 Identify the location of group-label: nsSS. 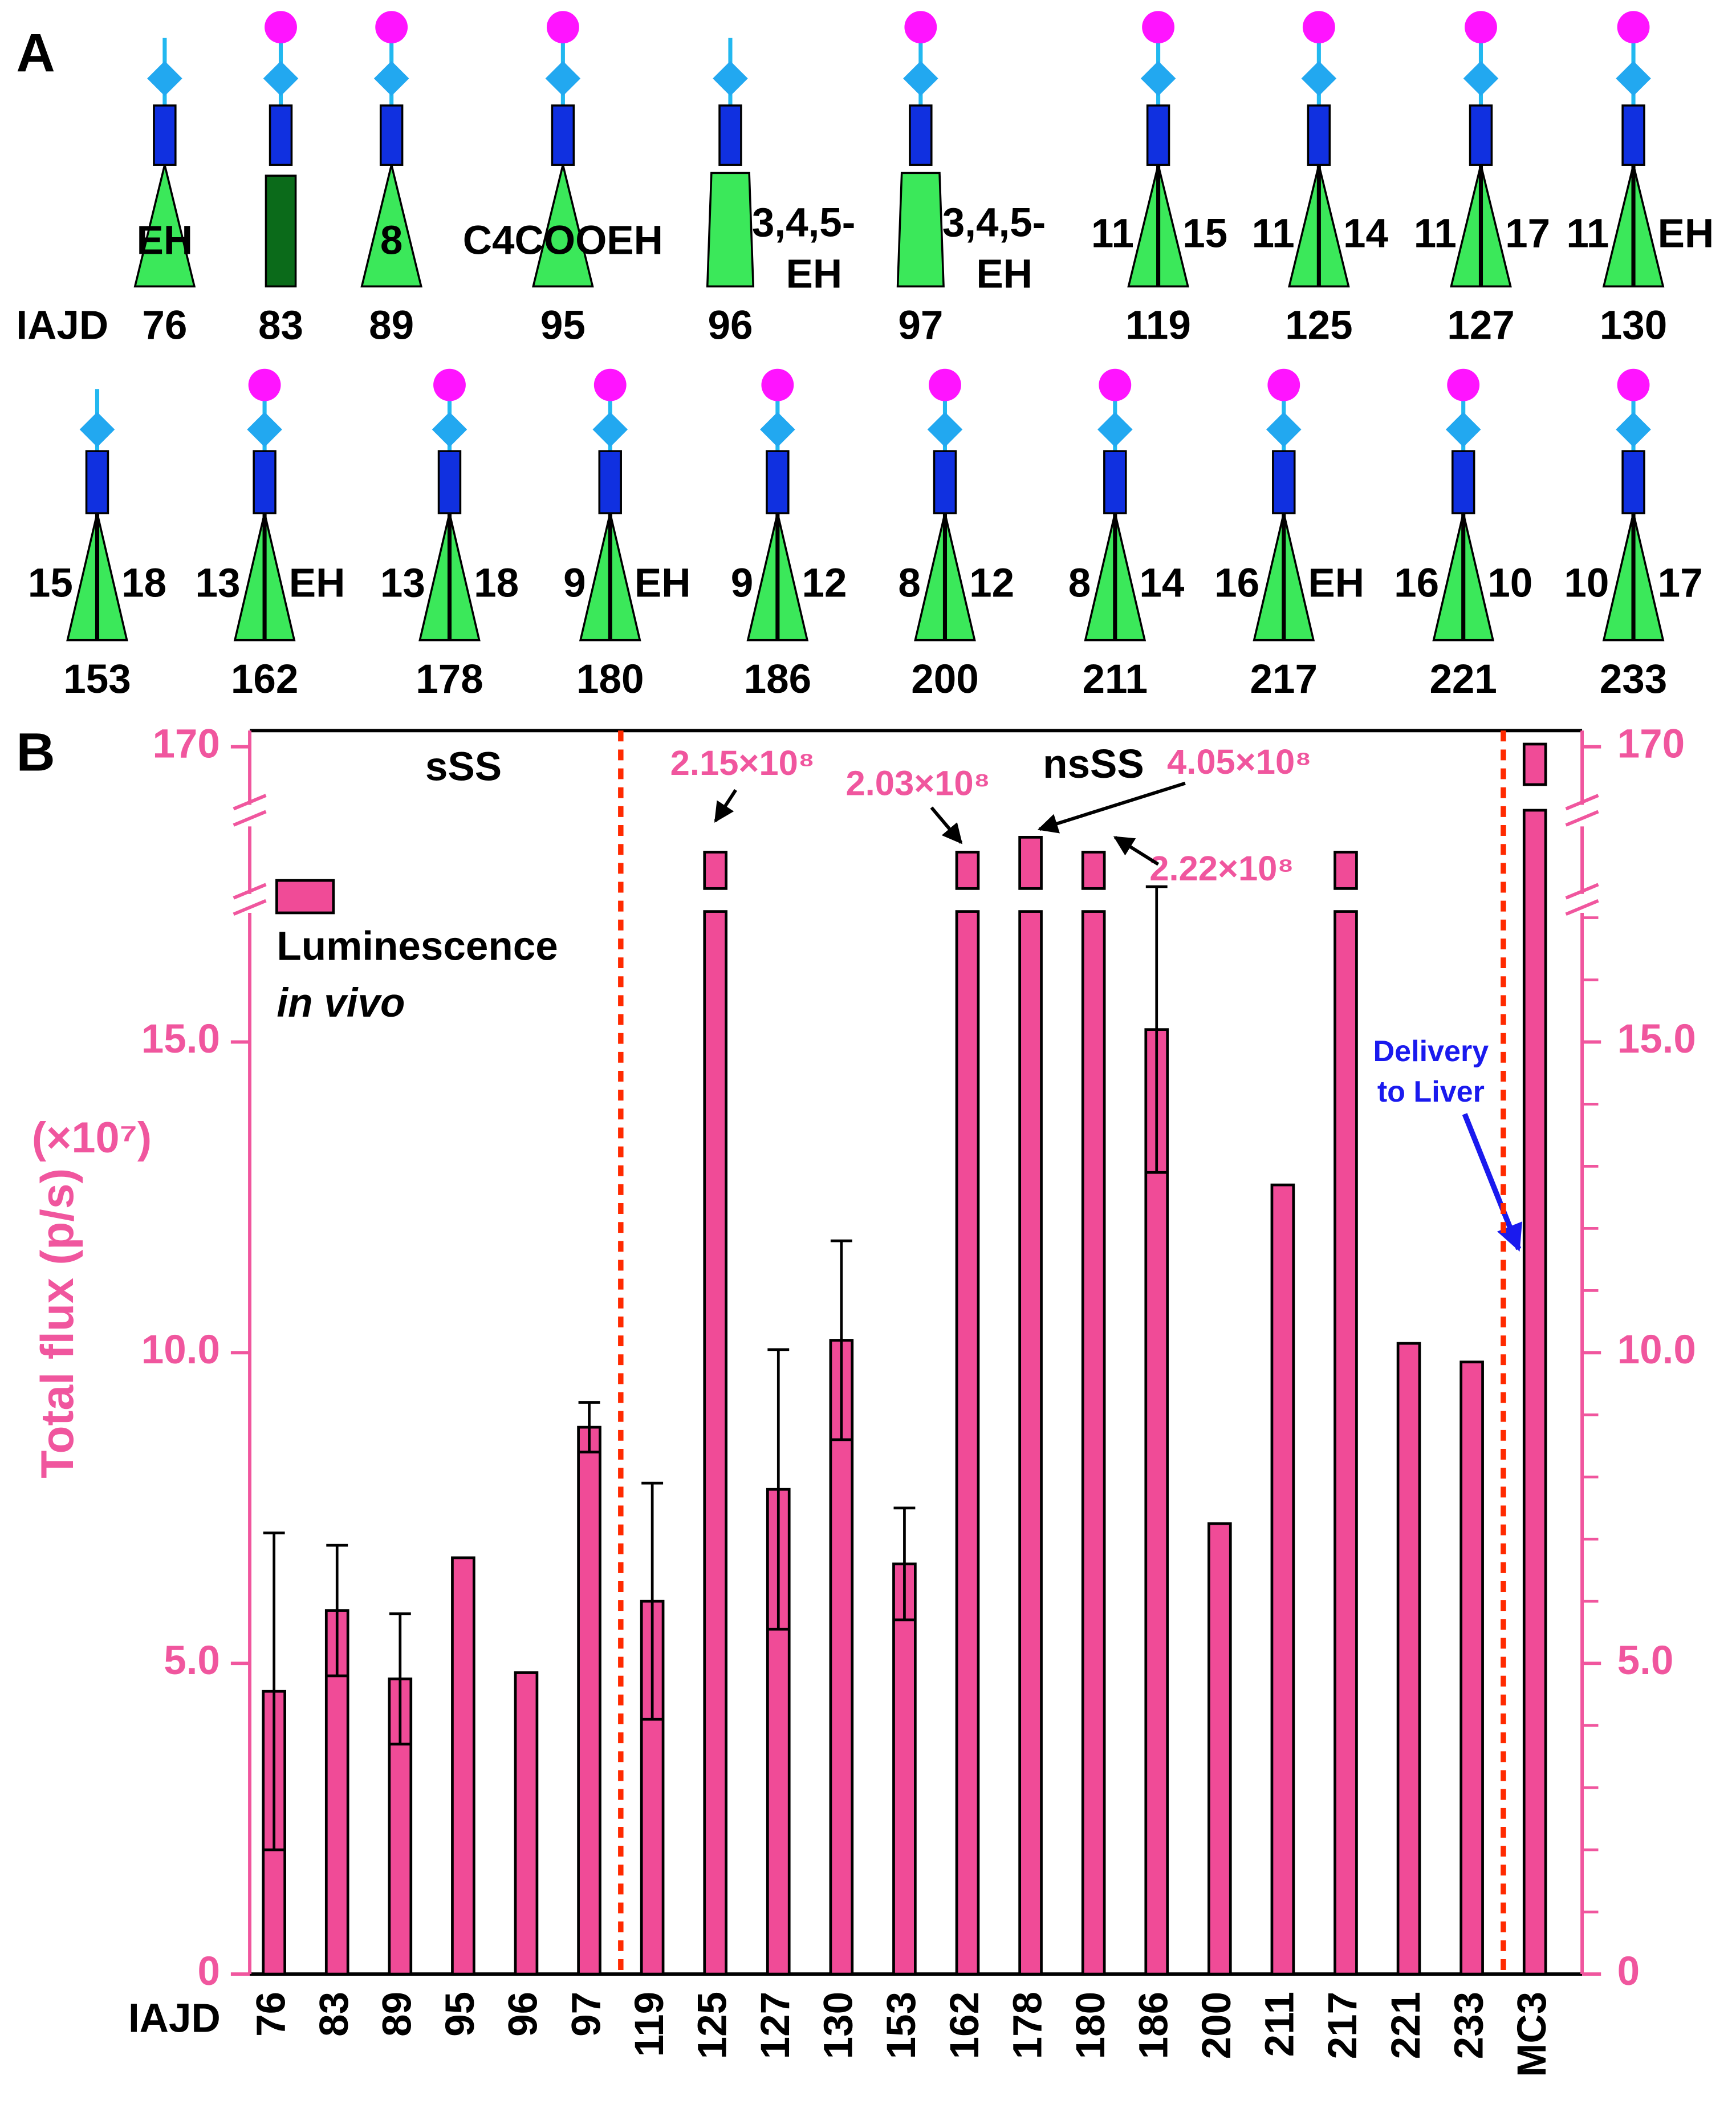
(1093, 764).